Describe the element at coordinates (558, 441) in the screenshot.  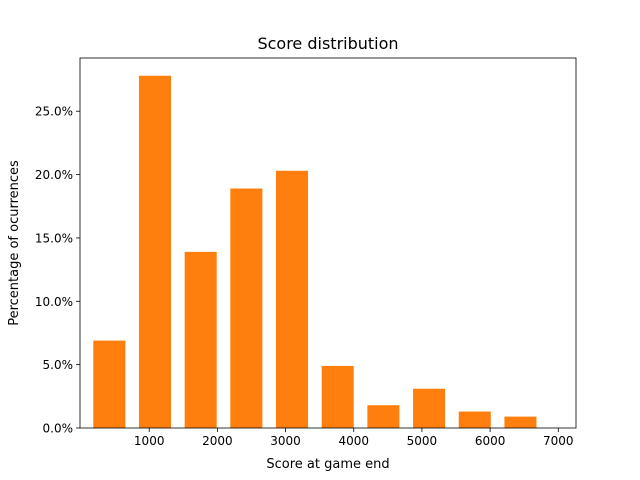
I see `x-tick-label: 7000` at that location.